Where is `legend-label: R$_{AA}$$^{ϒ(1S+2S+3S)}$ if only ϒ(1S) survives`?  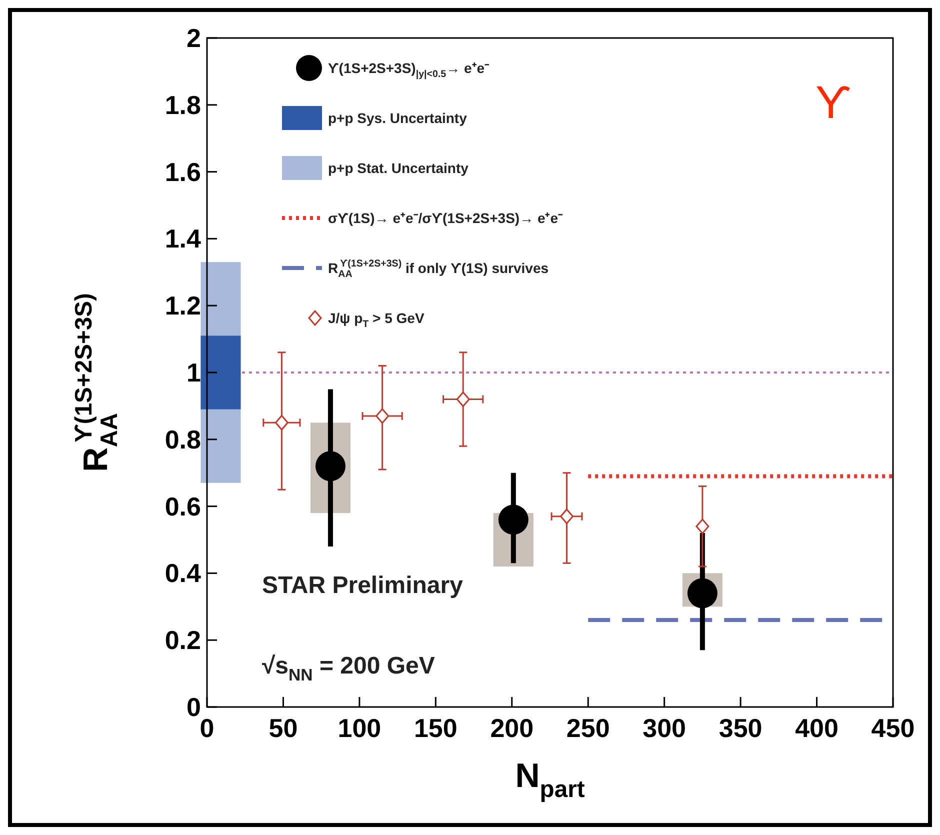
legend-label: R$_{AA}$$^{ϒ(1S+2S+3S)}$ if only ϒ(1S) survives is located at coordinates (438, 269).